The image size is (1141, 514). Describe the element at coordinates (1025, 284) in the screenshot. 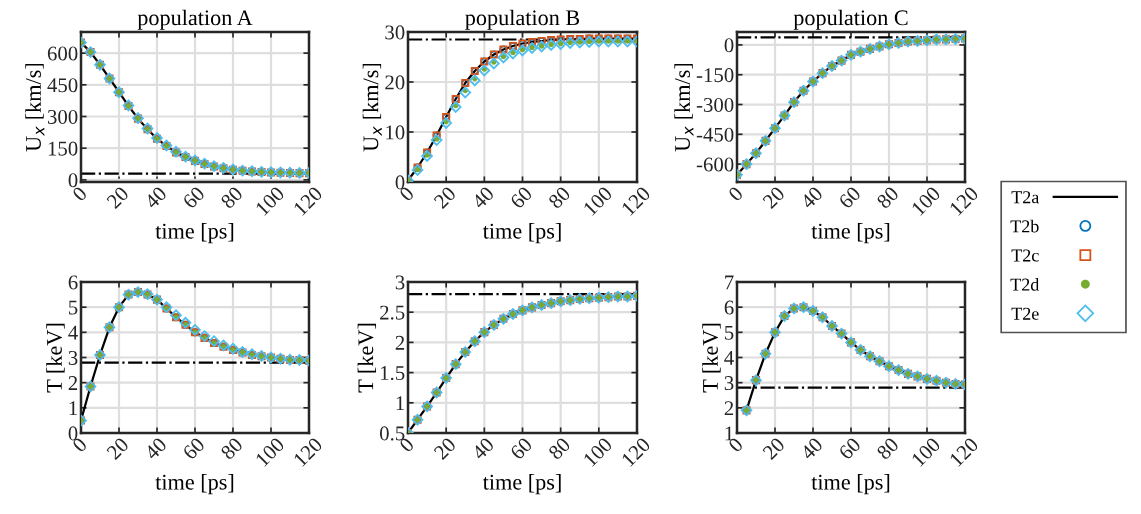

I see `legend-label: T2d` at that location.